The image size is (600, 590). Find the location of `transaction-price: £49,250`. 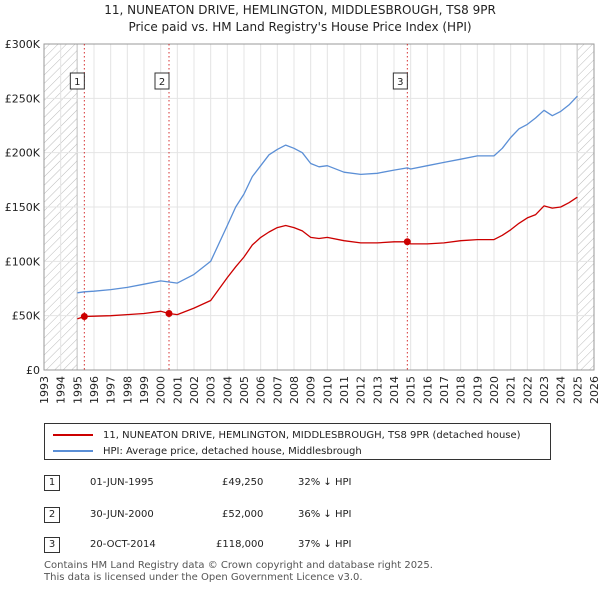

transaction-price: £49,250 is located at coordinates (243, 482).